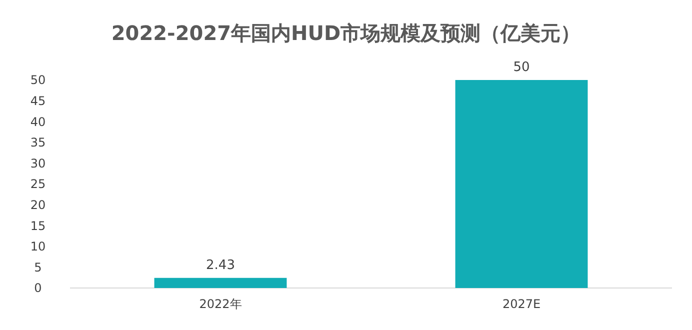  I want to click on chart-title: 2022-2027年国内HUD市场规模及预测（亿美元）, so click(346, 33).